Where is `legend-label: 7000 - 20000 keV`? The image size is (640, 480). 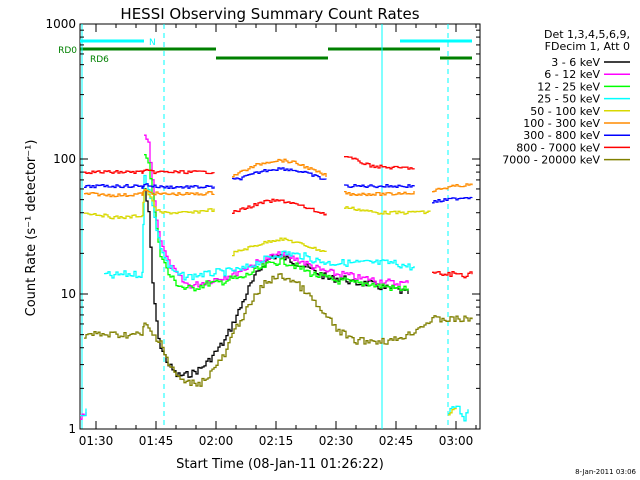 legend-label: 7000 - 20000 keV is located at coordinates (551, 160).